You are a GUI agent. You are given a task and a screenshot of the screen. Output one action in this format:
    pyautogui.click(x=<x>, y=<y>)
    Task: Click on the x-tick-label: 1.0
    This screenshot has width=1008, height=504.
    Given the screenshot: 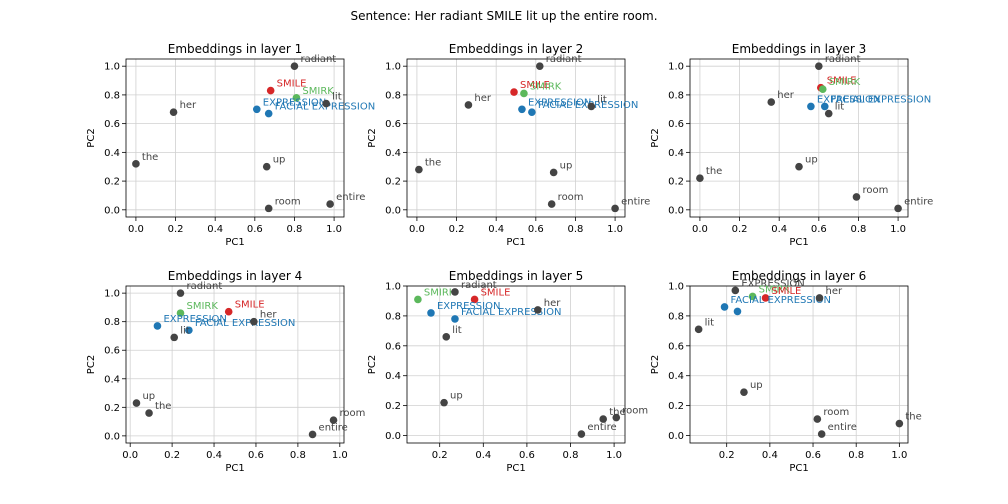 What is the action you would take?
    pyautogui.click(x=615, y=229)
    